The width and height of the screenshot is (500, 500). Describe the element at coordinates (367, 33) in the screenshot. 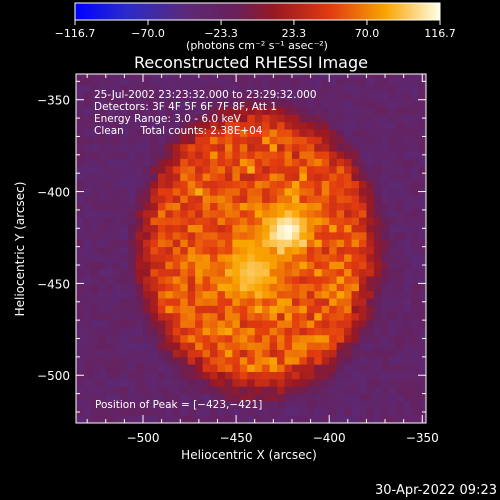

I see `colorbar-tick-label: 70.0` at that location.